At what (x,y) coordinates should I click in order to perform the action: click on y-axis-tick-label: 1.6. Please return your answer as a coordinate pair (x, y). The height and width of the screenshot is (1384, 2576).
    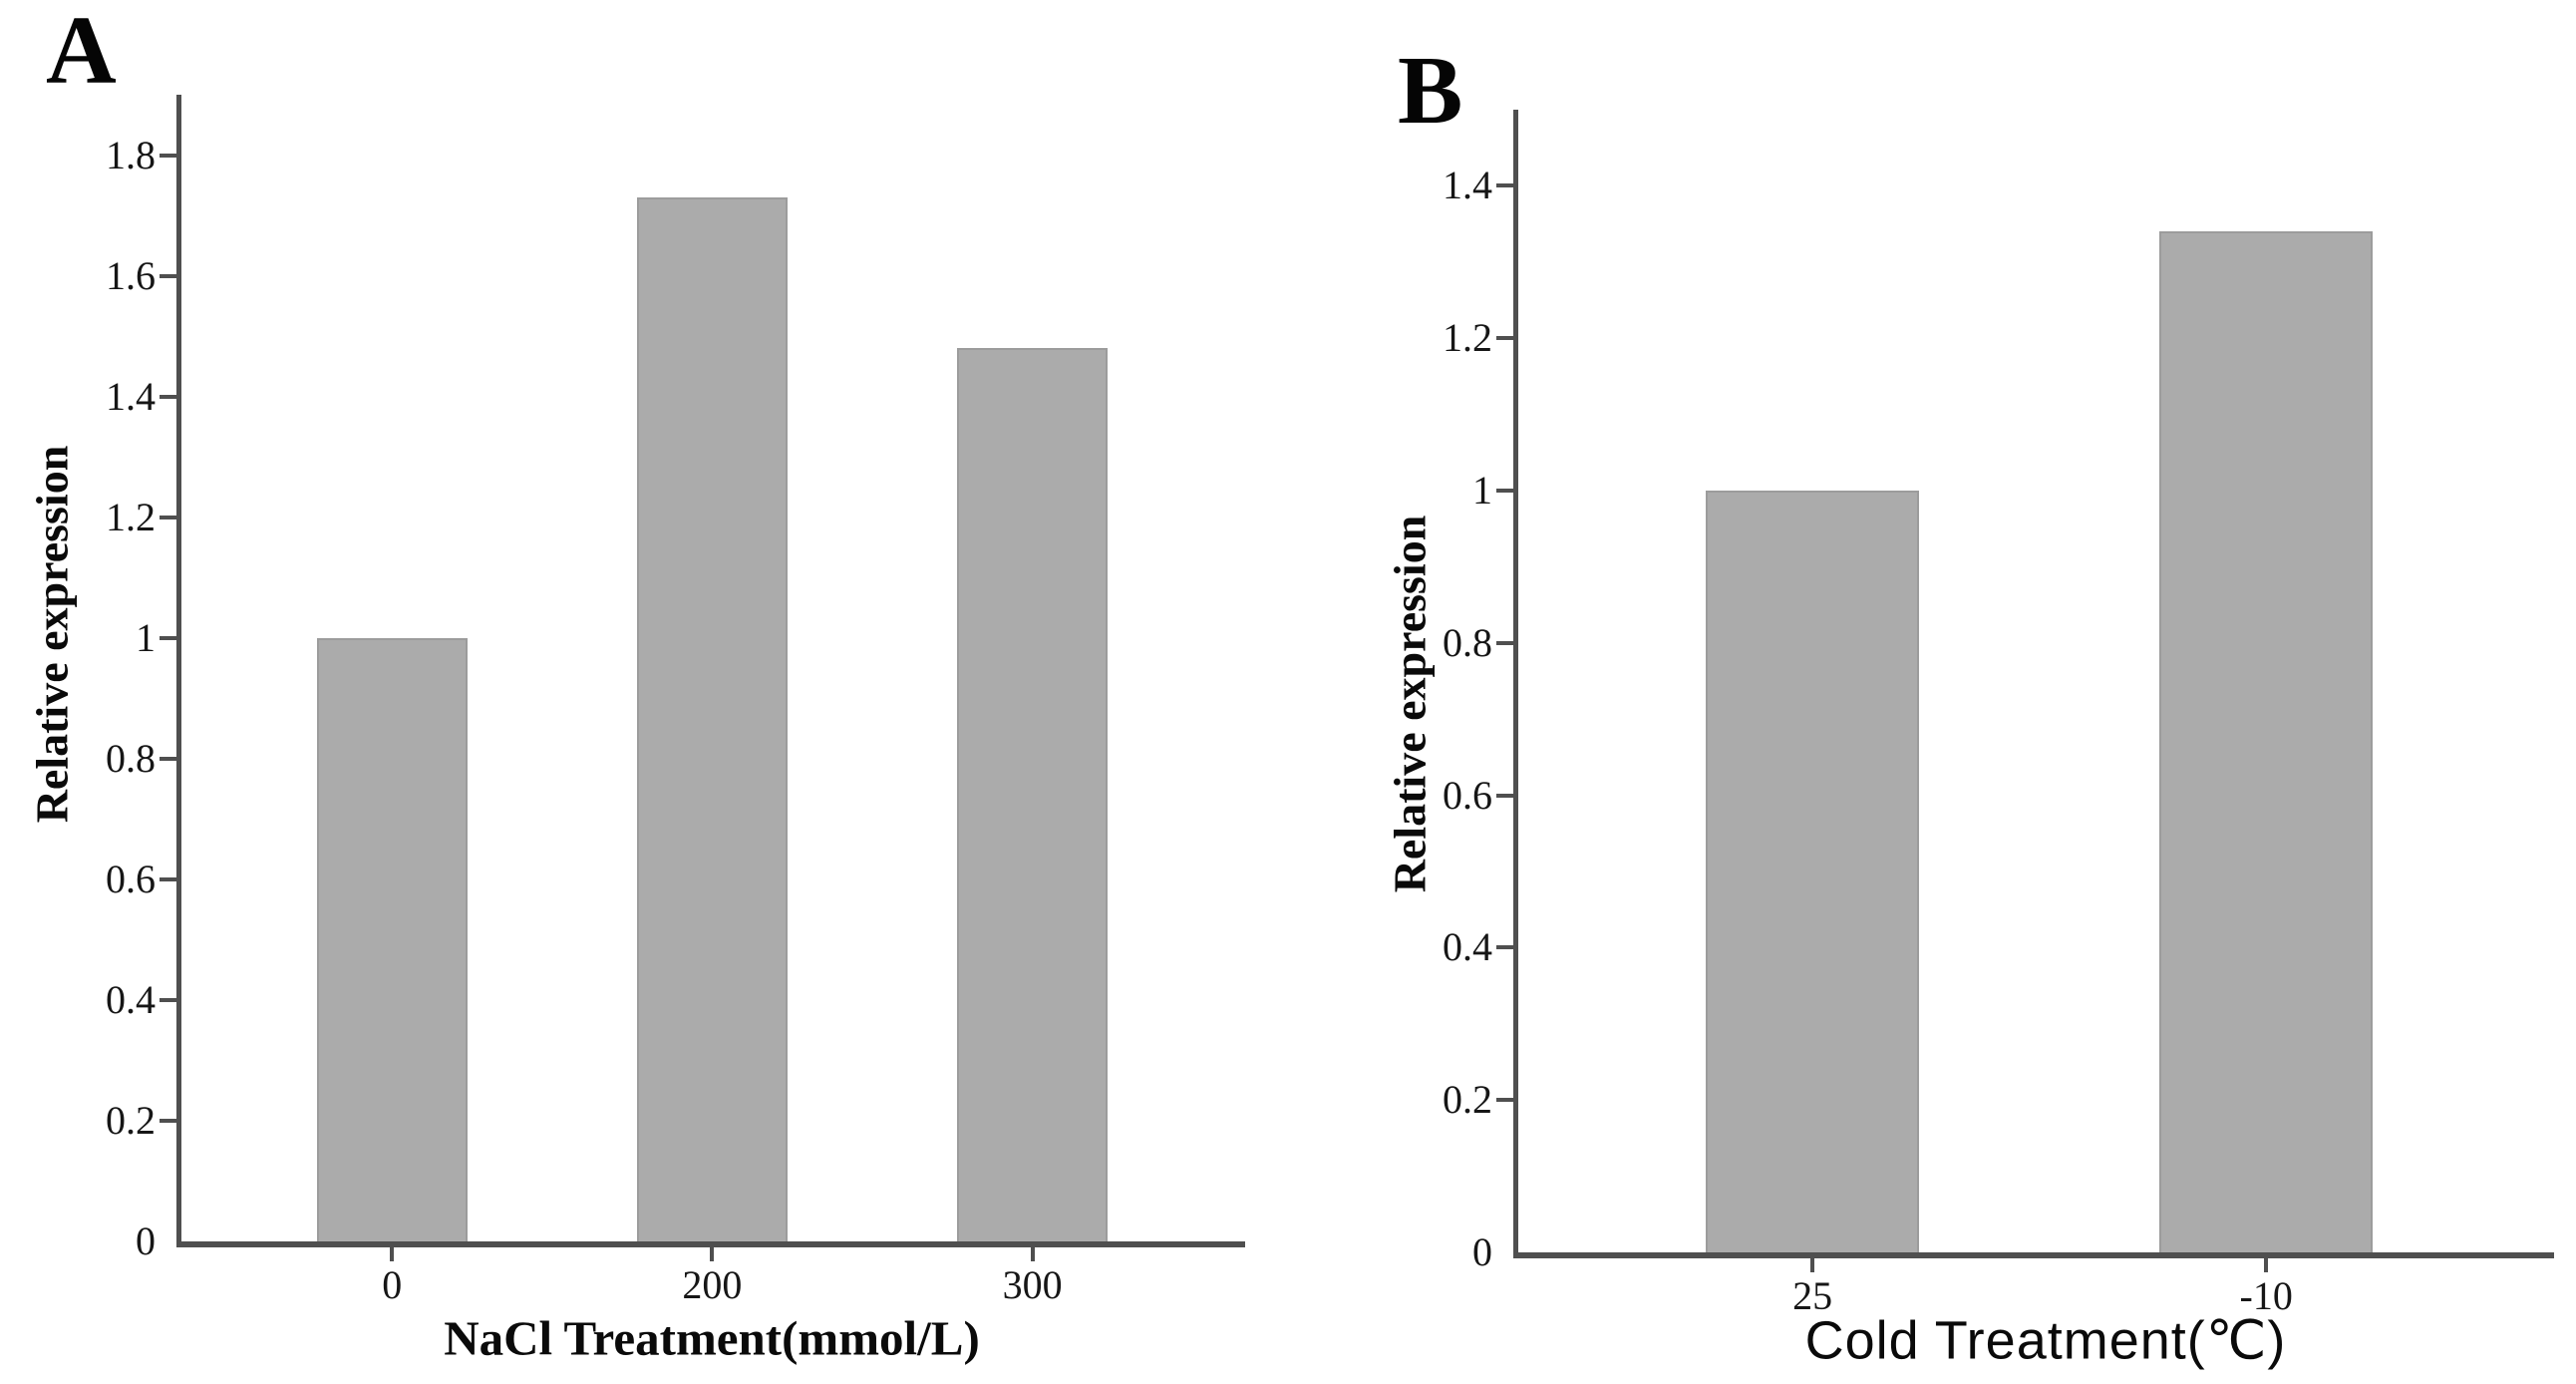
    Looking at the image, I should click on (131, 275).